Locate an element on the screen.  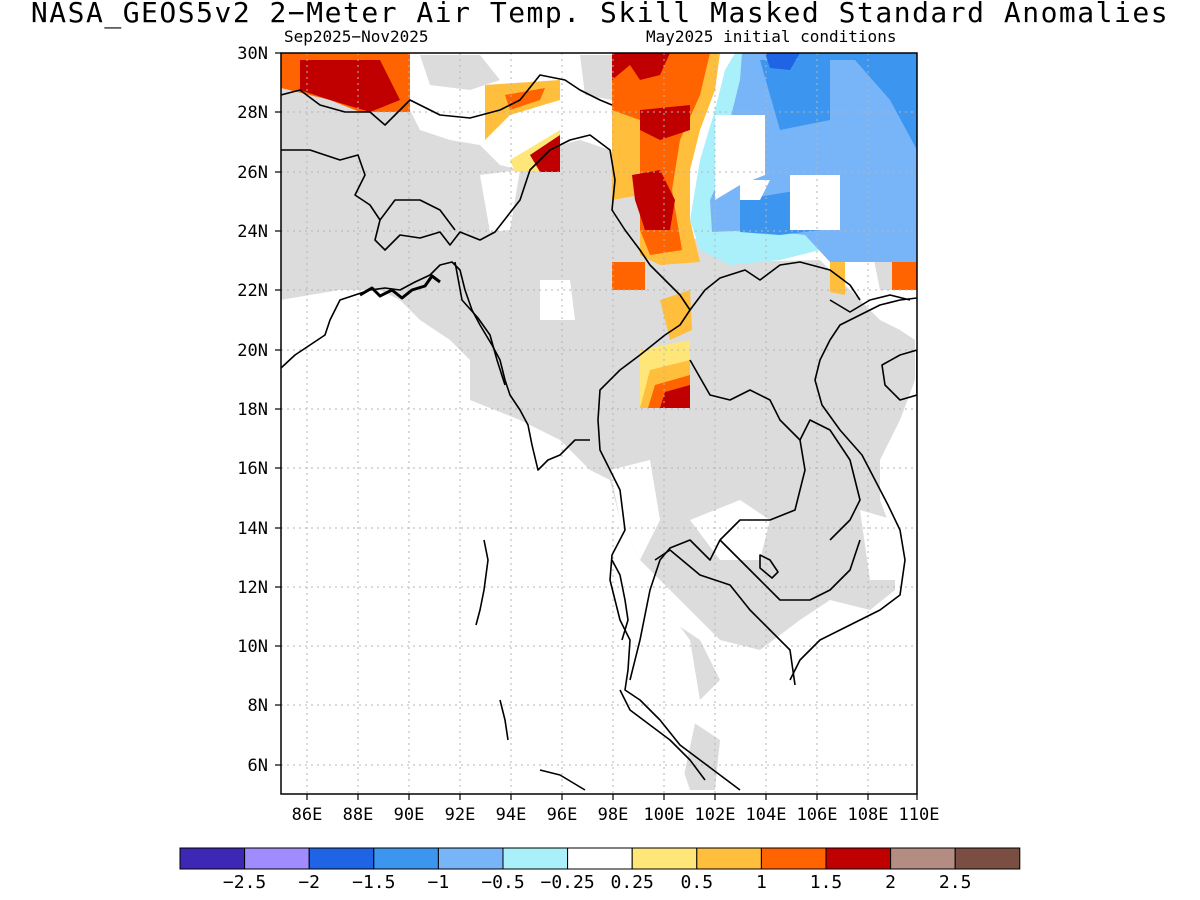
lon-label: 102E is located at coordinates (715, 815).